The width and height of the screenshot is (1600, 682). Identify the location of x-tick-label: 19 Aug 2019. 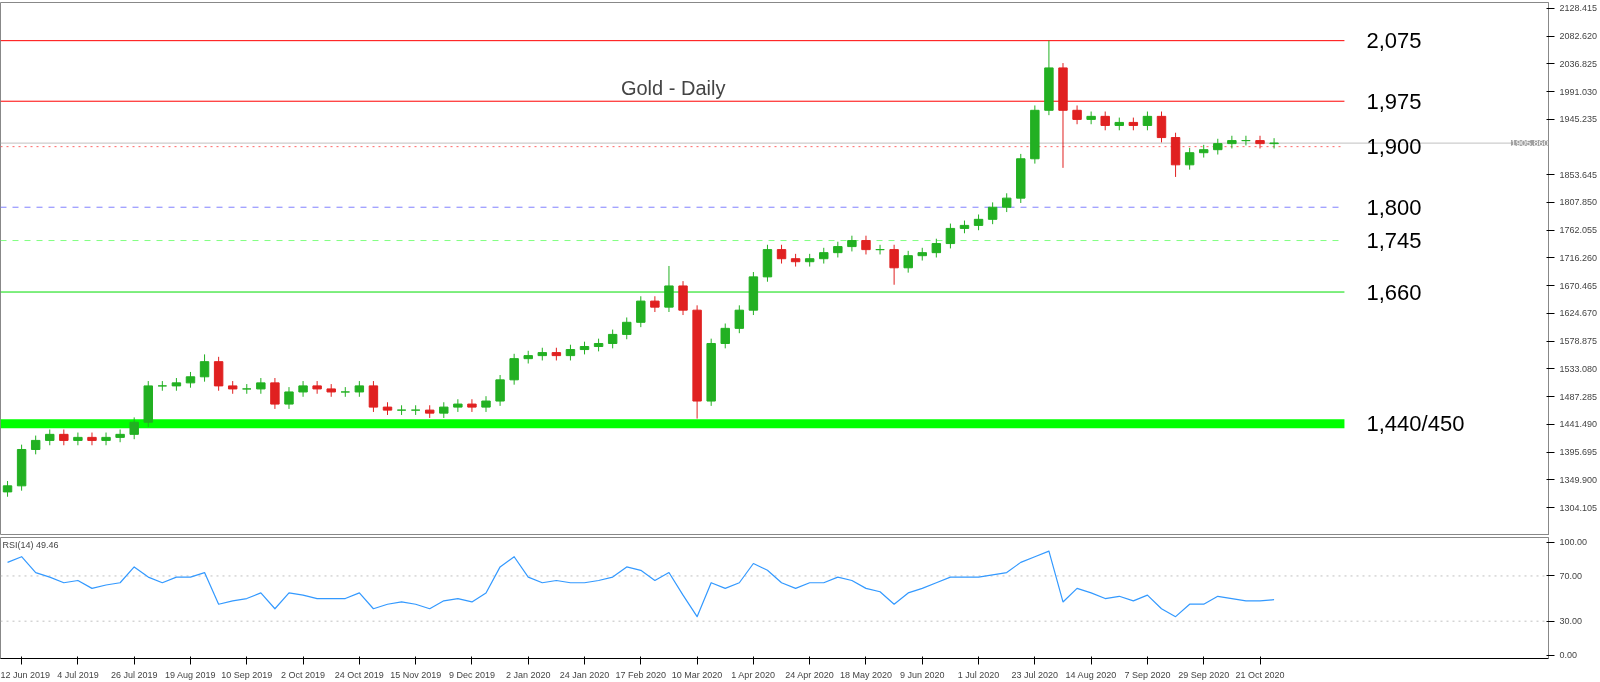
(190, 674).